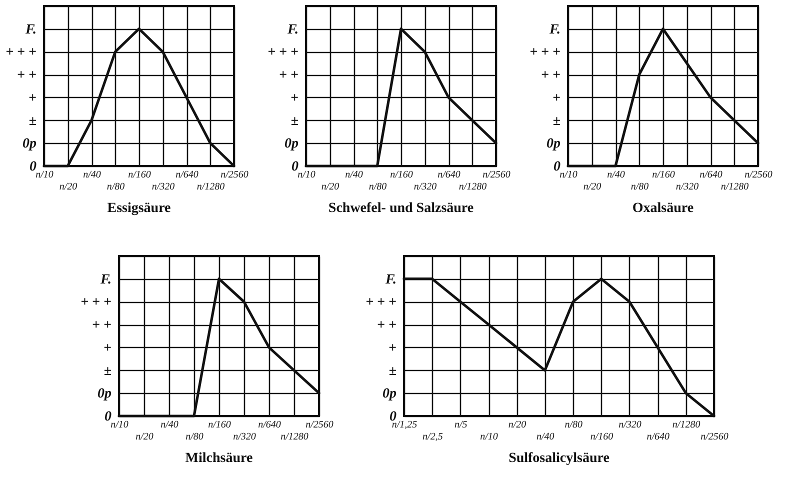  What do you see at coordinates (559, 458) in the screenshot?
I see `text: Sulfosalicylsäure` at bounding box center [559, 458].